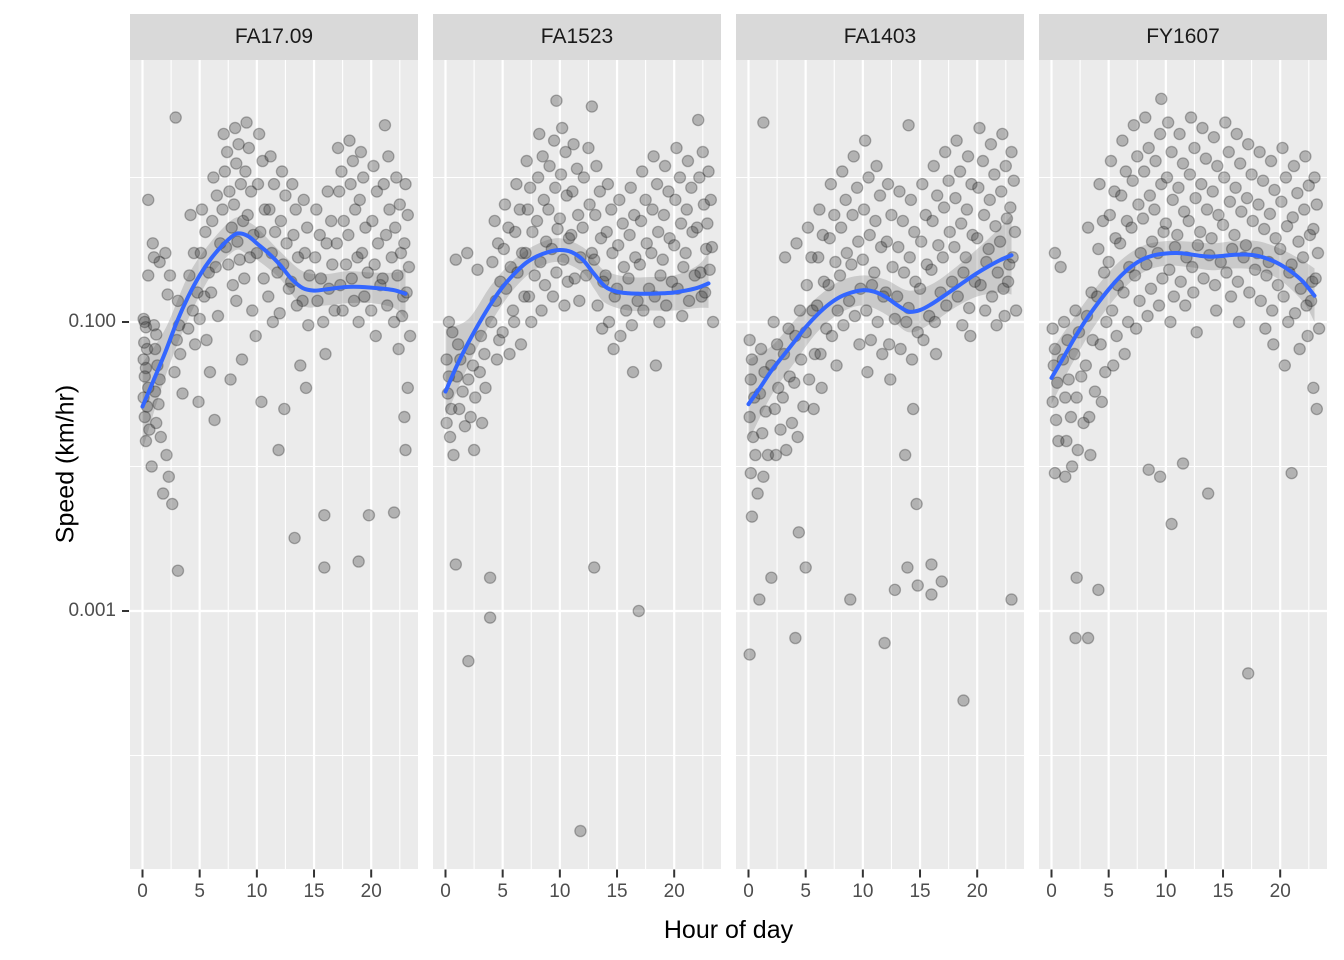 The width and height of the screenshot is (1344, 960). I want to click on x-tick-label: 15, so click(919, 891).